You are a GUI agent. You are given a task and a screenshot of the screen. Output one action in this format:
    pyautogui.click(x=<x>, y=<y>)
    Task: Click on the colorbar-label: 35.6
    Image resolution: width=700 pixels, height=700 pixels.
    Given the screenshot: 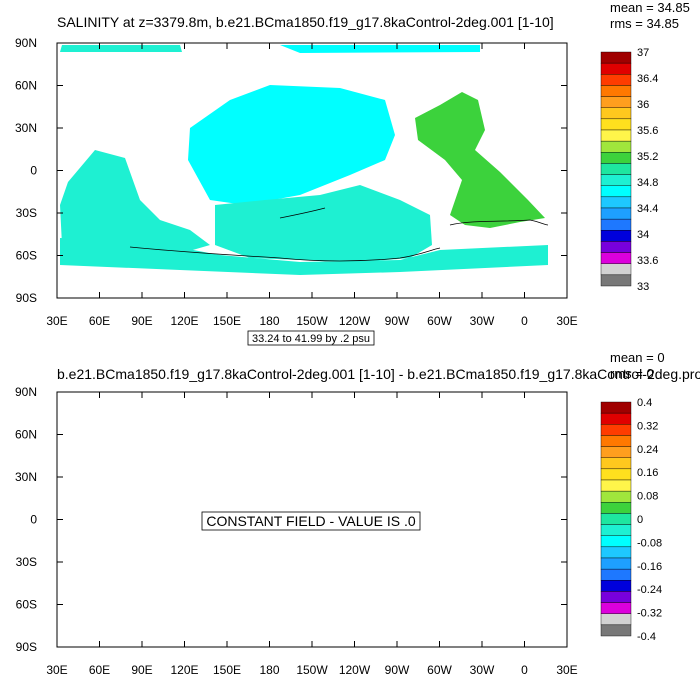 What is the action you would take?
    pyautogui.click(x=647, y=131)
    